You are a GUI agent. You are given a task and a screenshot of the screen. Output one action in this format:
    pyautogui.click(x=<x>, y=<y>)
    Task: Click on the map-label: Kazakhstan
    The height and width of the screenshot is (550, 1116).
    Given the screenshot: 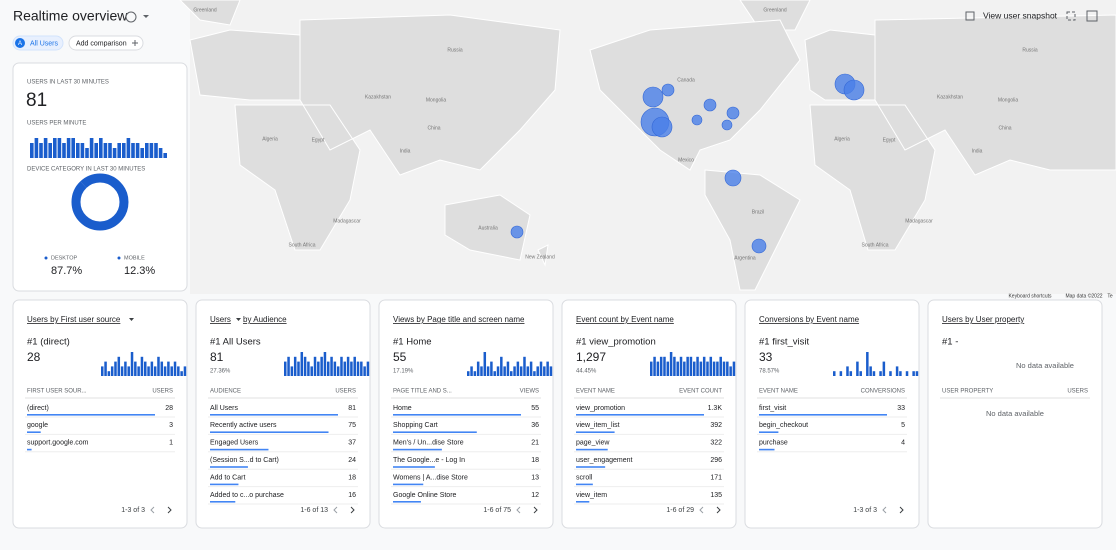 What is the action you would take?
    pyautogui.click(x=950, y=97)
    